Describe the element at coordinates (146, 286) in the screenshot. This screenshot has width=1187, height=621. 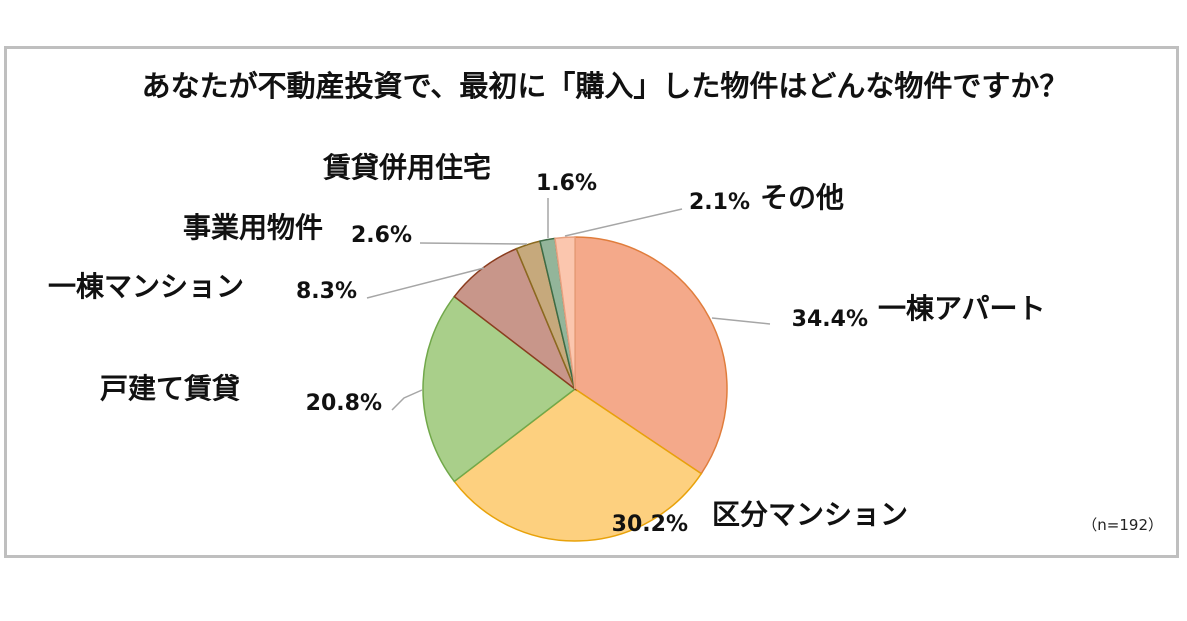
I see `category-label-4: 一棟マンション` at that location.